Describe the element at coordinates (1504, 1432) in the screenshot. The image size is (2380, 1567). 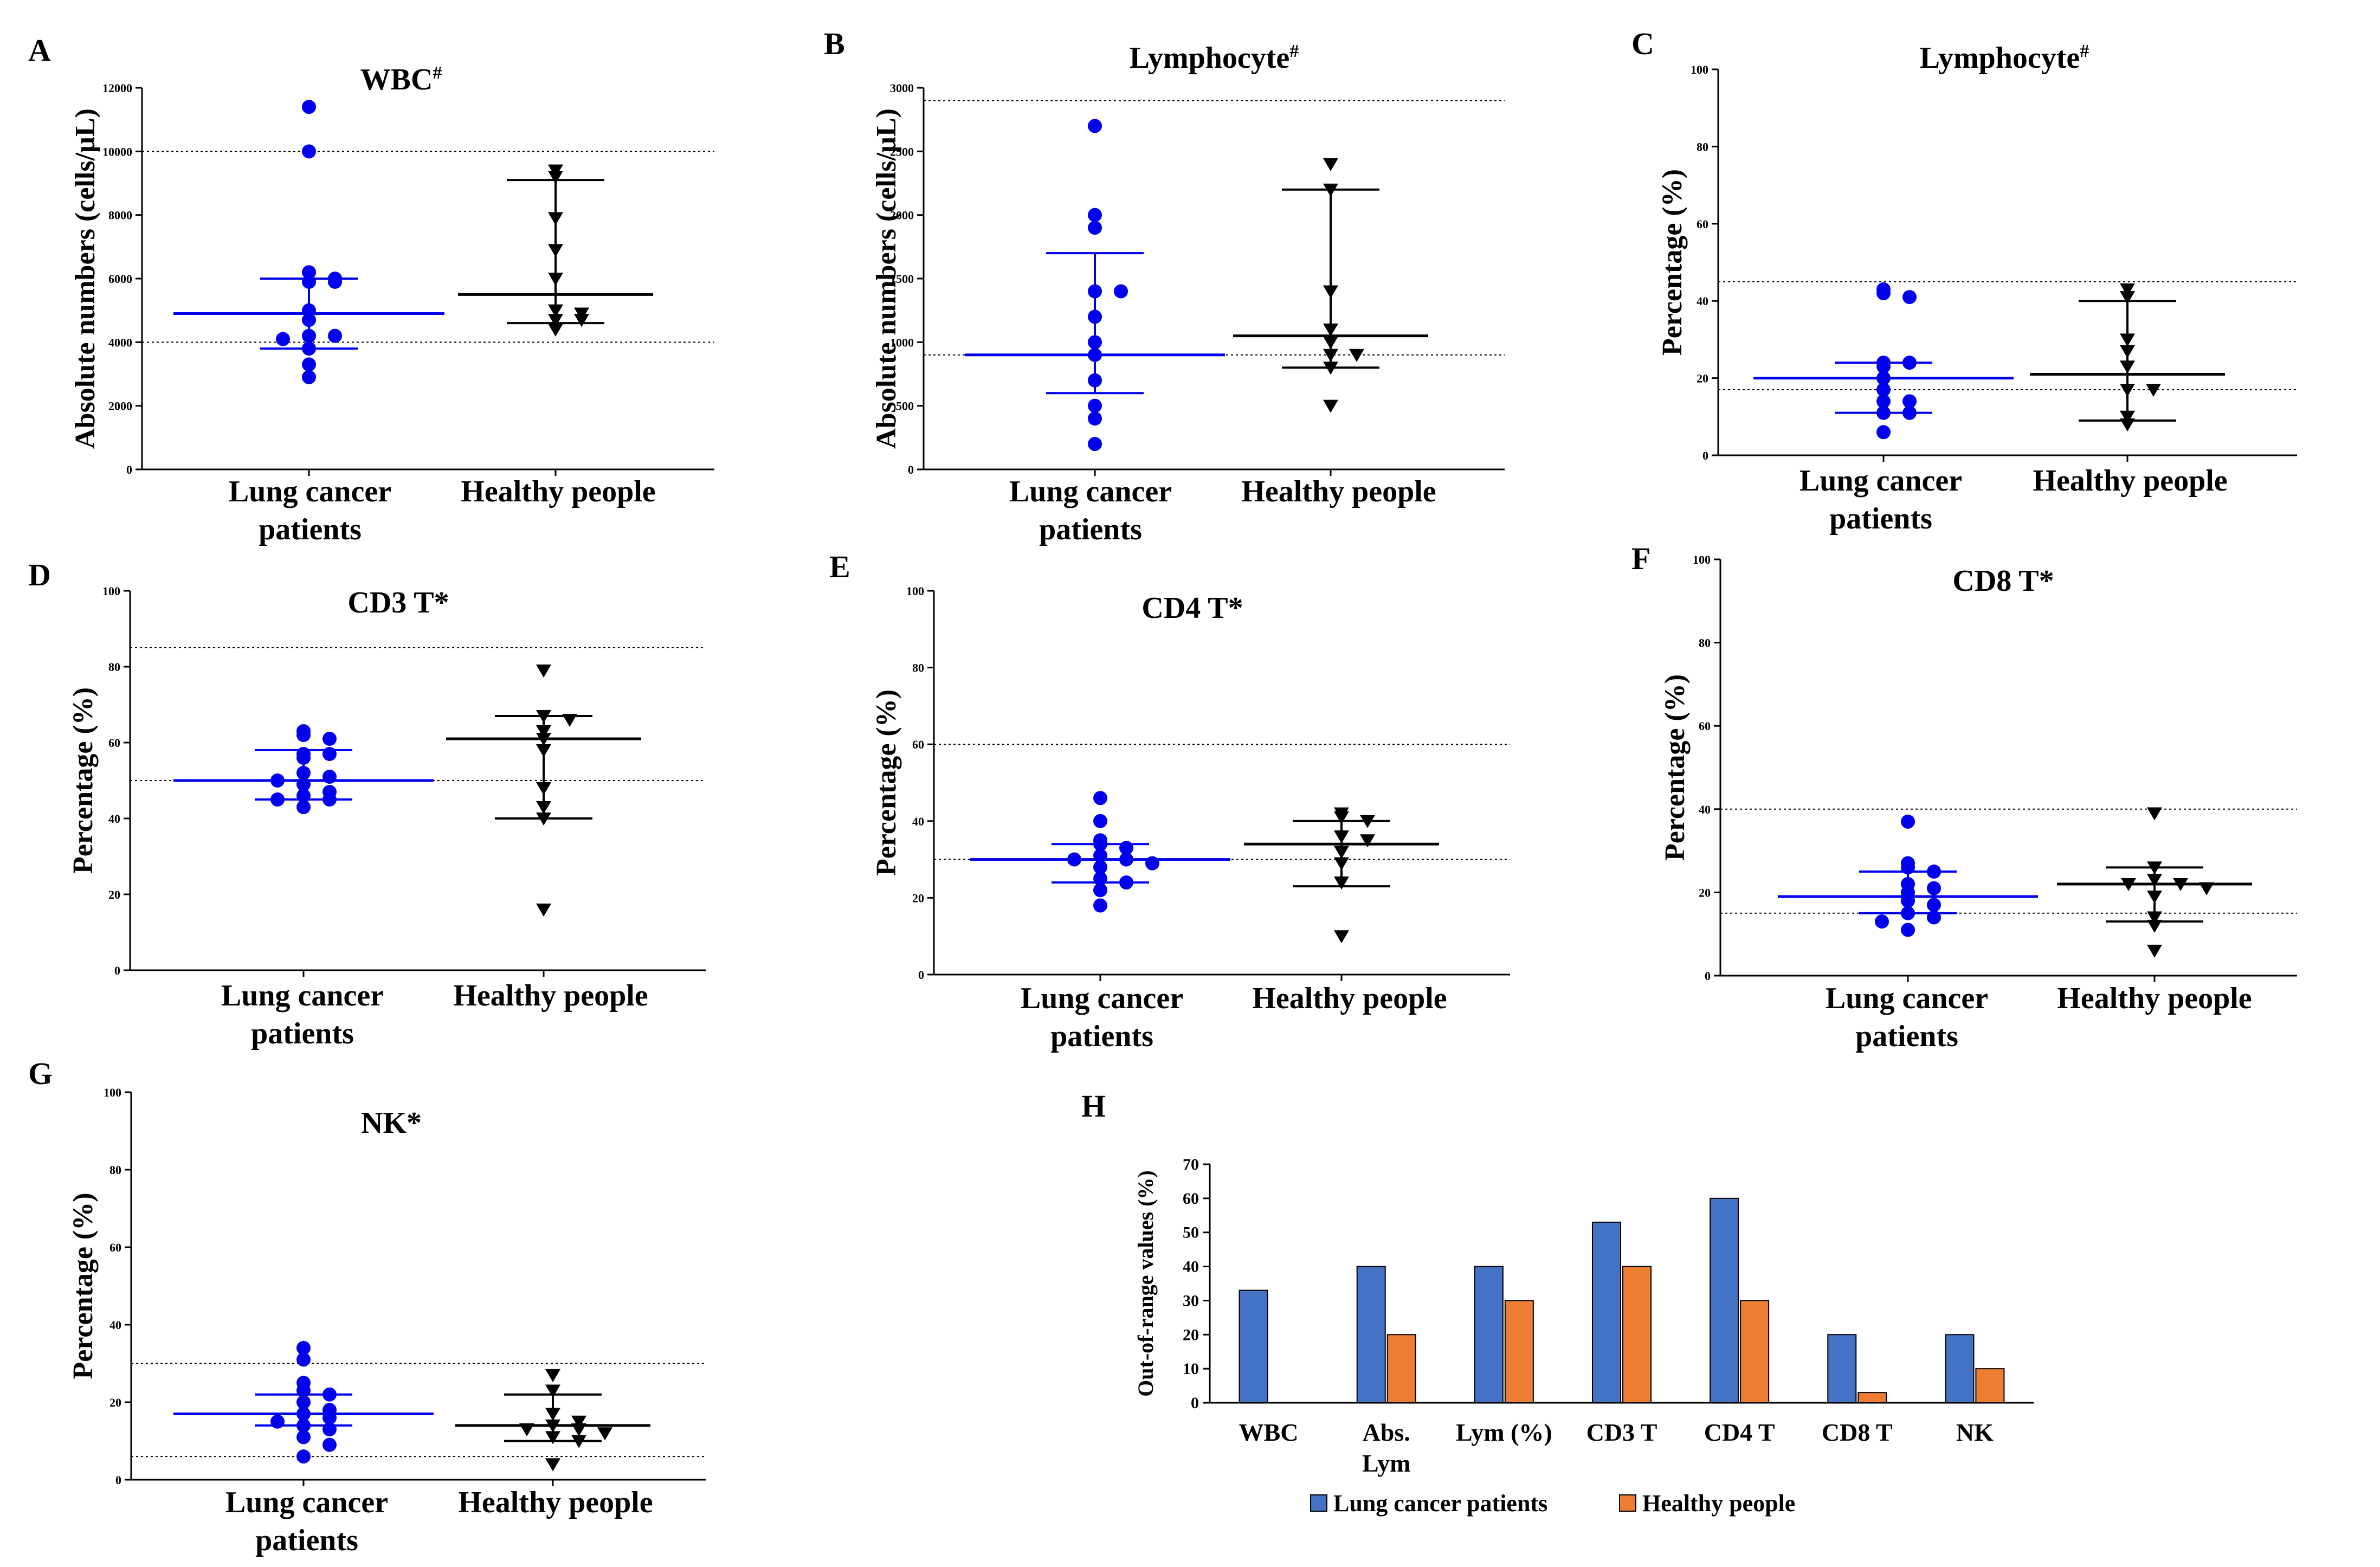
I see `x-category-label: Lym (%)` at that location.